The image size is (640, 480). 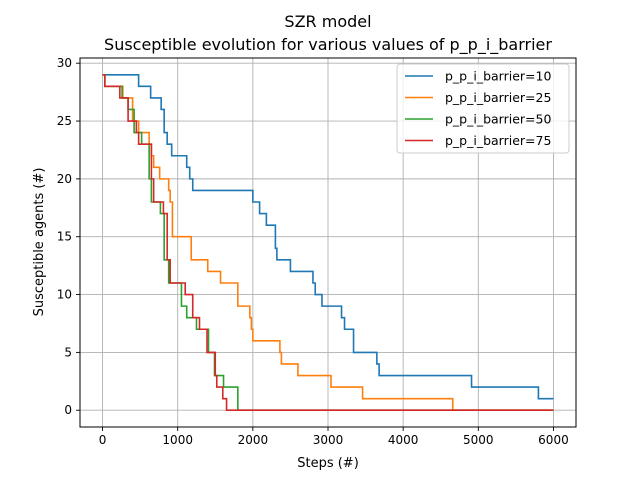 What do you see at coordinates (39, 242) in the screenshot?
I see `y-axis-label: Susceptible agents (#)` at bounding box center [39, 242].